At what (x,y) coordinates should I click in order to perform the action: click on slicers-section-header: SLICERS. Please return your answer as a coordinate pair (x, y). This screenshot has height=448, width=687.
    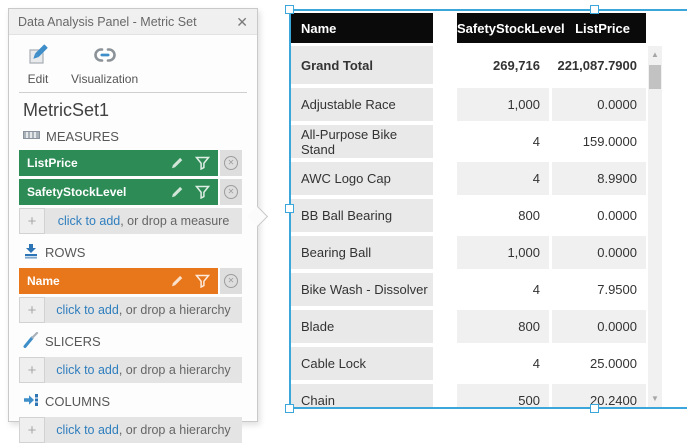
    Looking at the image, I should click on (133, 340).